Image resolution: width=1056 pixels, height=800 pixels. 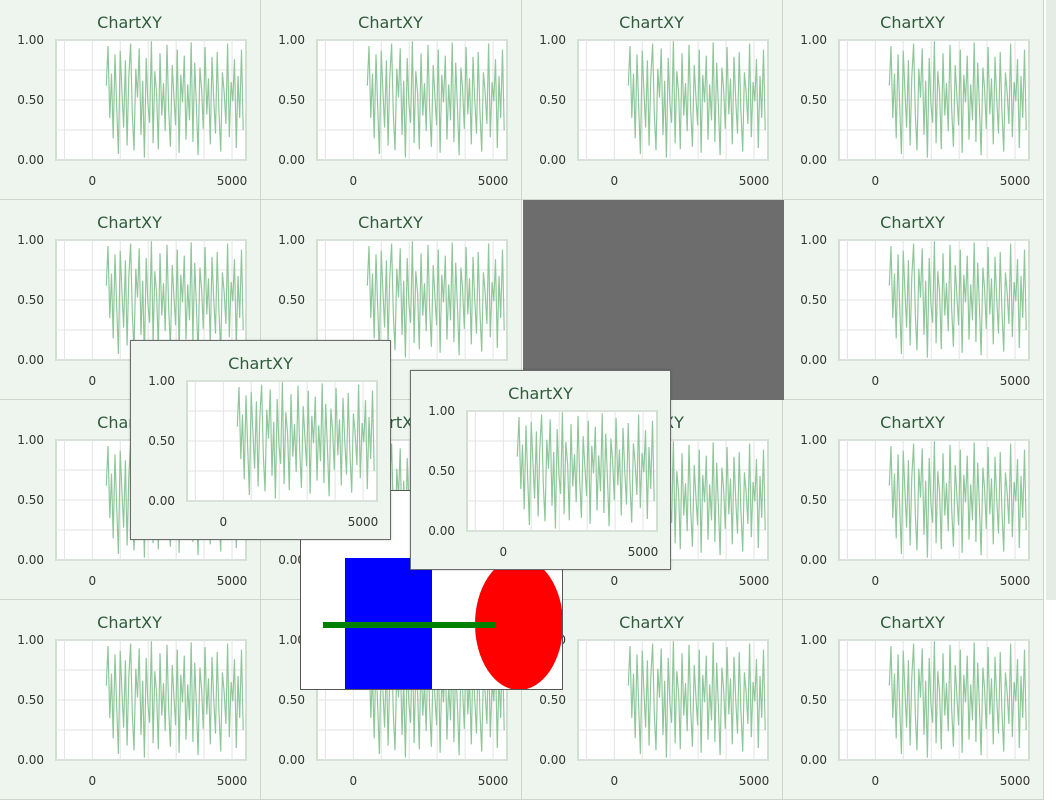 I want to click on chart-card-r3-c4: ChartXY 0.00 0.50 1.00 0 5000, so click(x=913, y=500).